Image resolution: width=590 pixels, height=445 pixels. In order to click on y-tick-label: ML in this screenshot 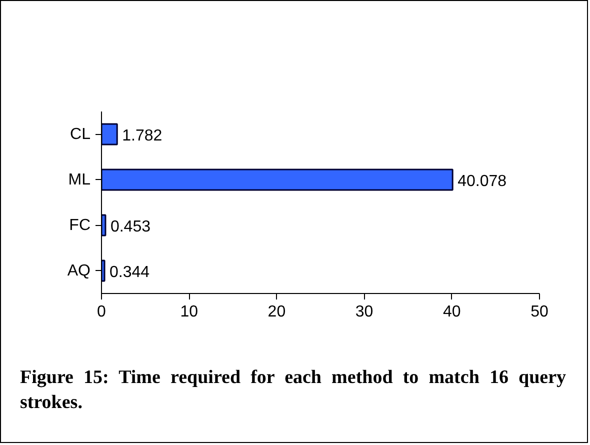, I will do `click(79, 179)`.